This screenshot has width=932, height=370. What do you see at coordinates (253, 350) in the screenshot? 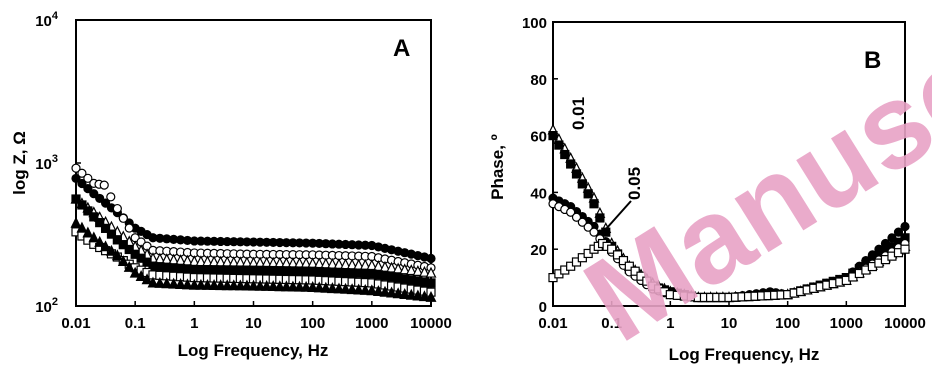
I see `panel-a-x-axis-label: Log Frequency, Hz` at bounding box center [253, 350].